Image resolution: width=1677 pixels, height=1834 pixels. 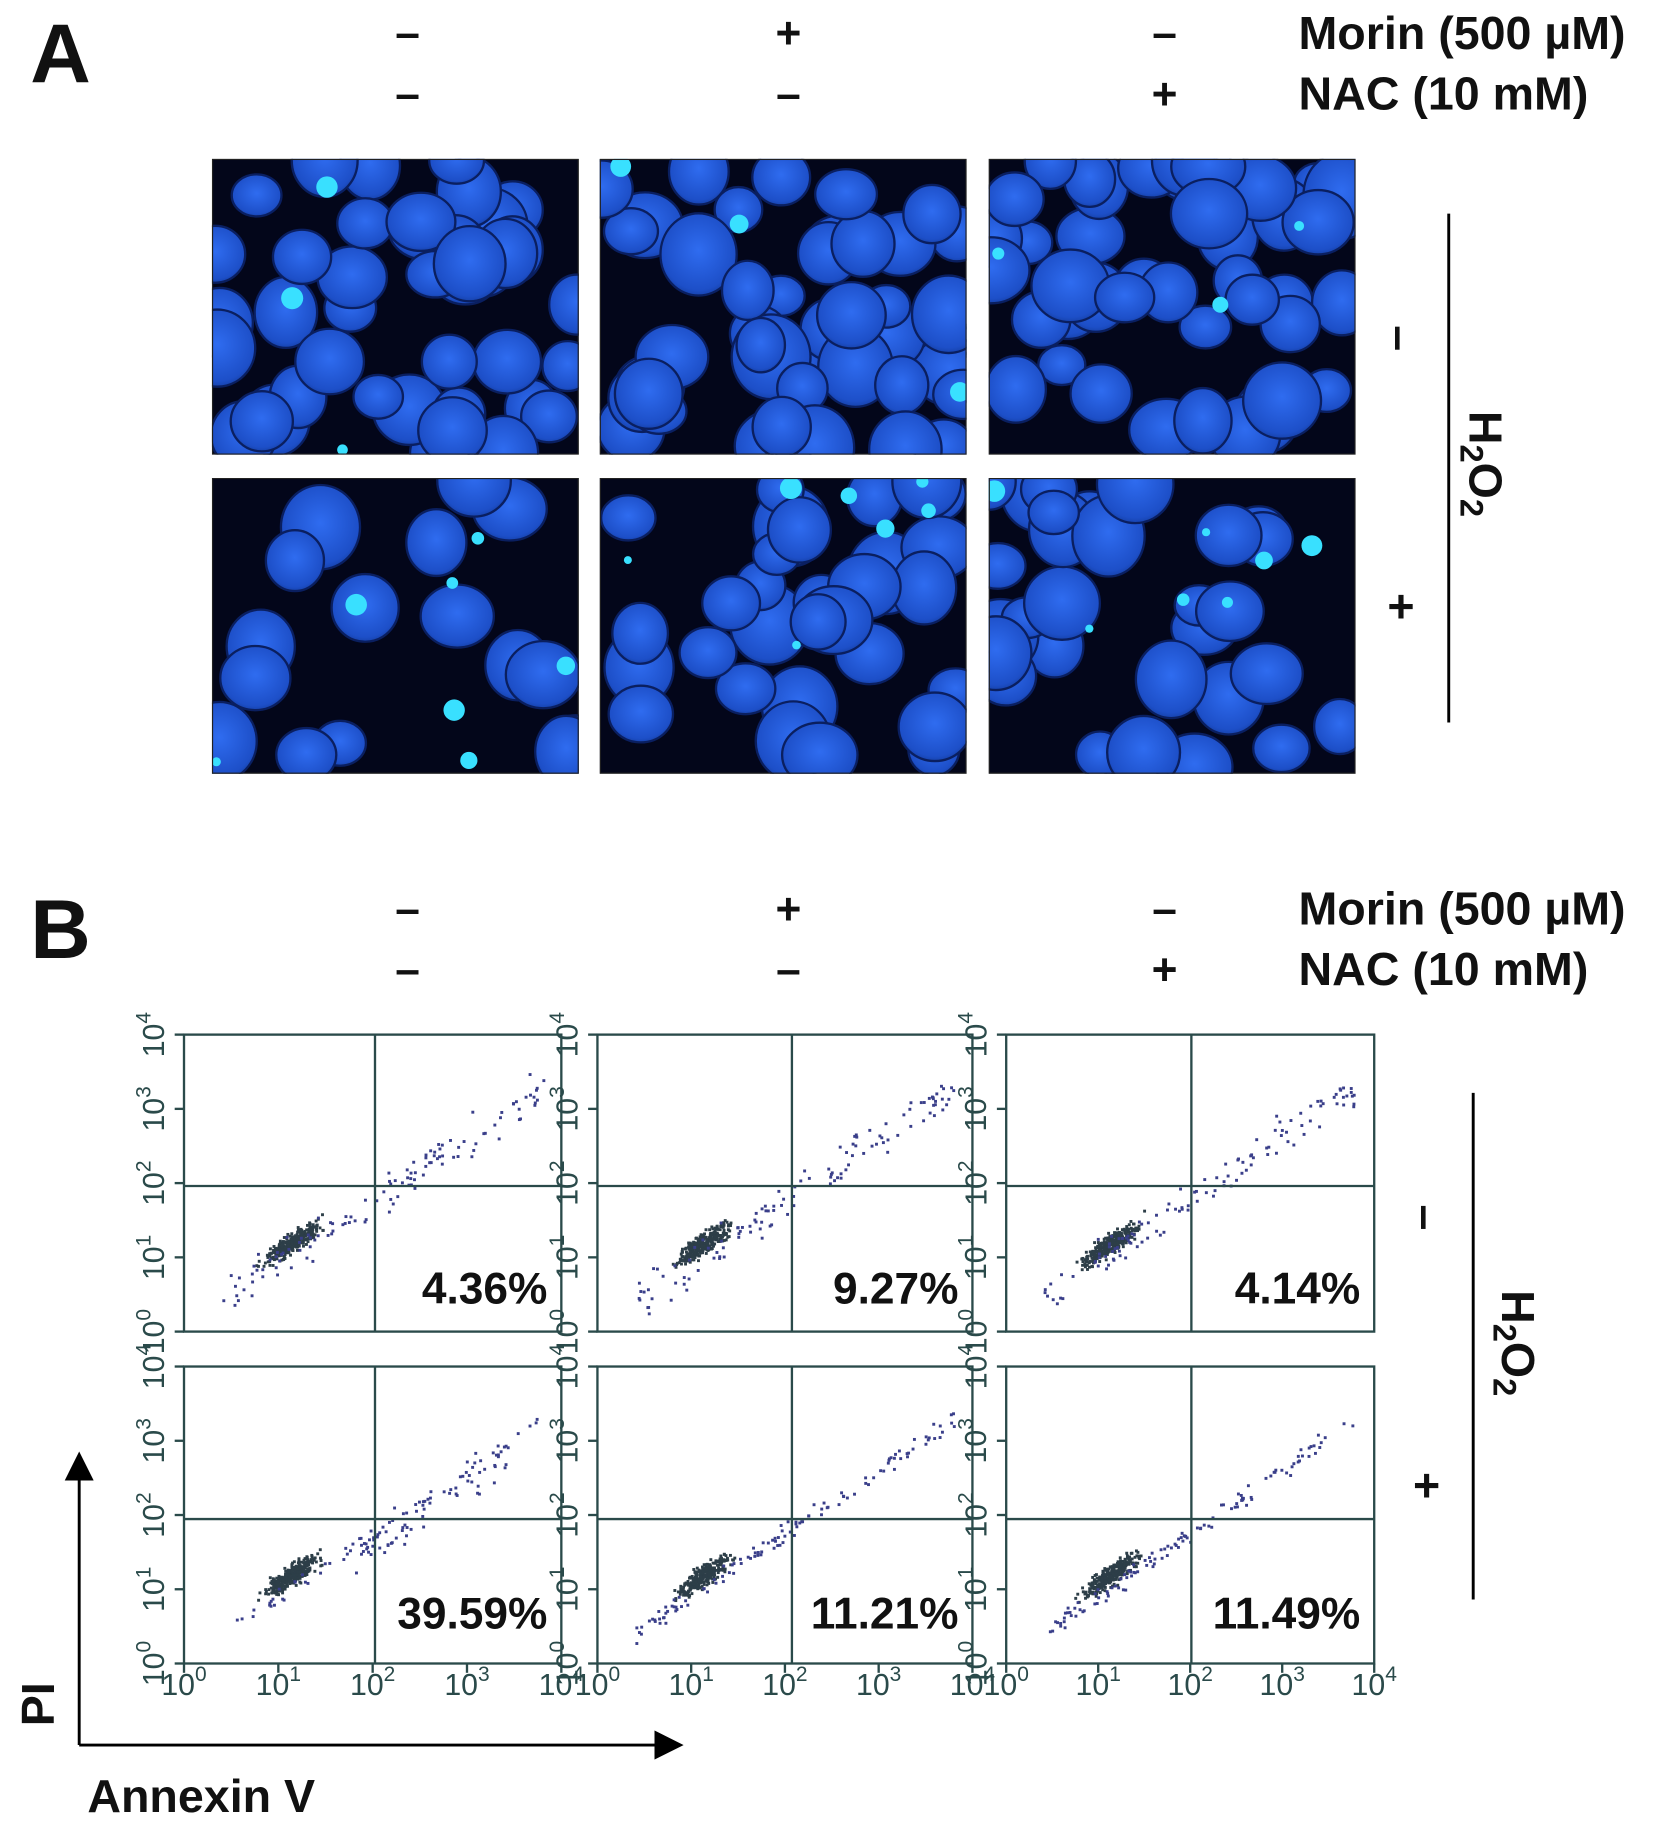 What do you see at coordinates (395, 306) in the screenshot?
I see `micrograph` at bounding box center [395, 306].